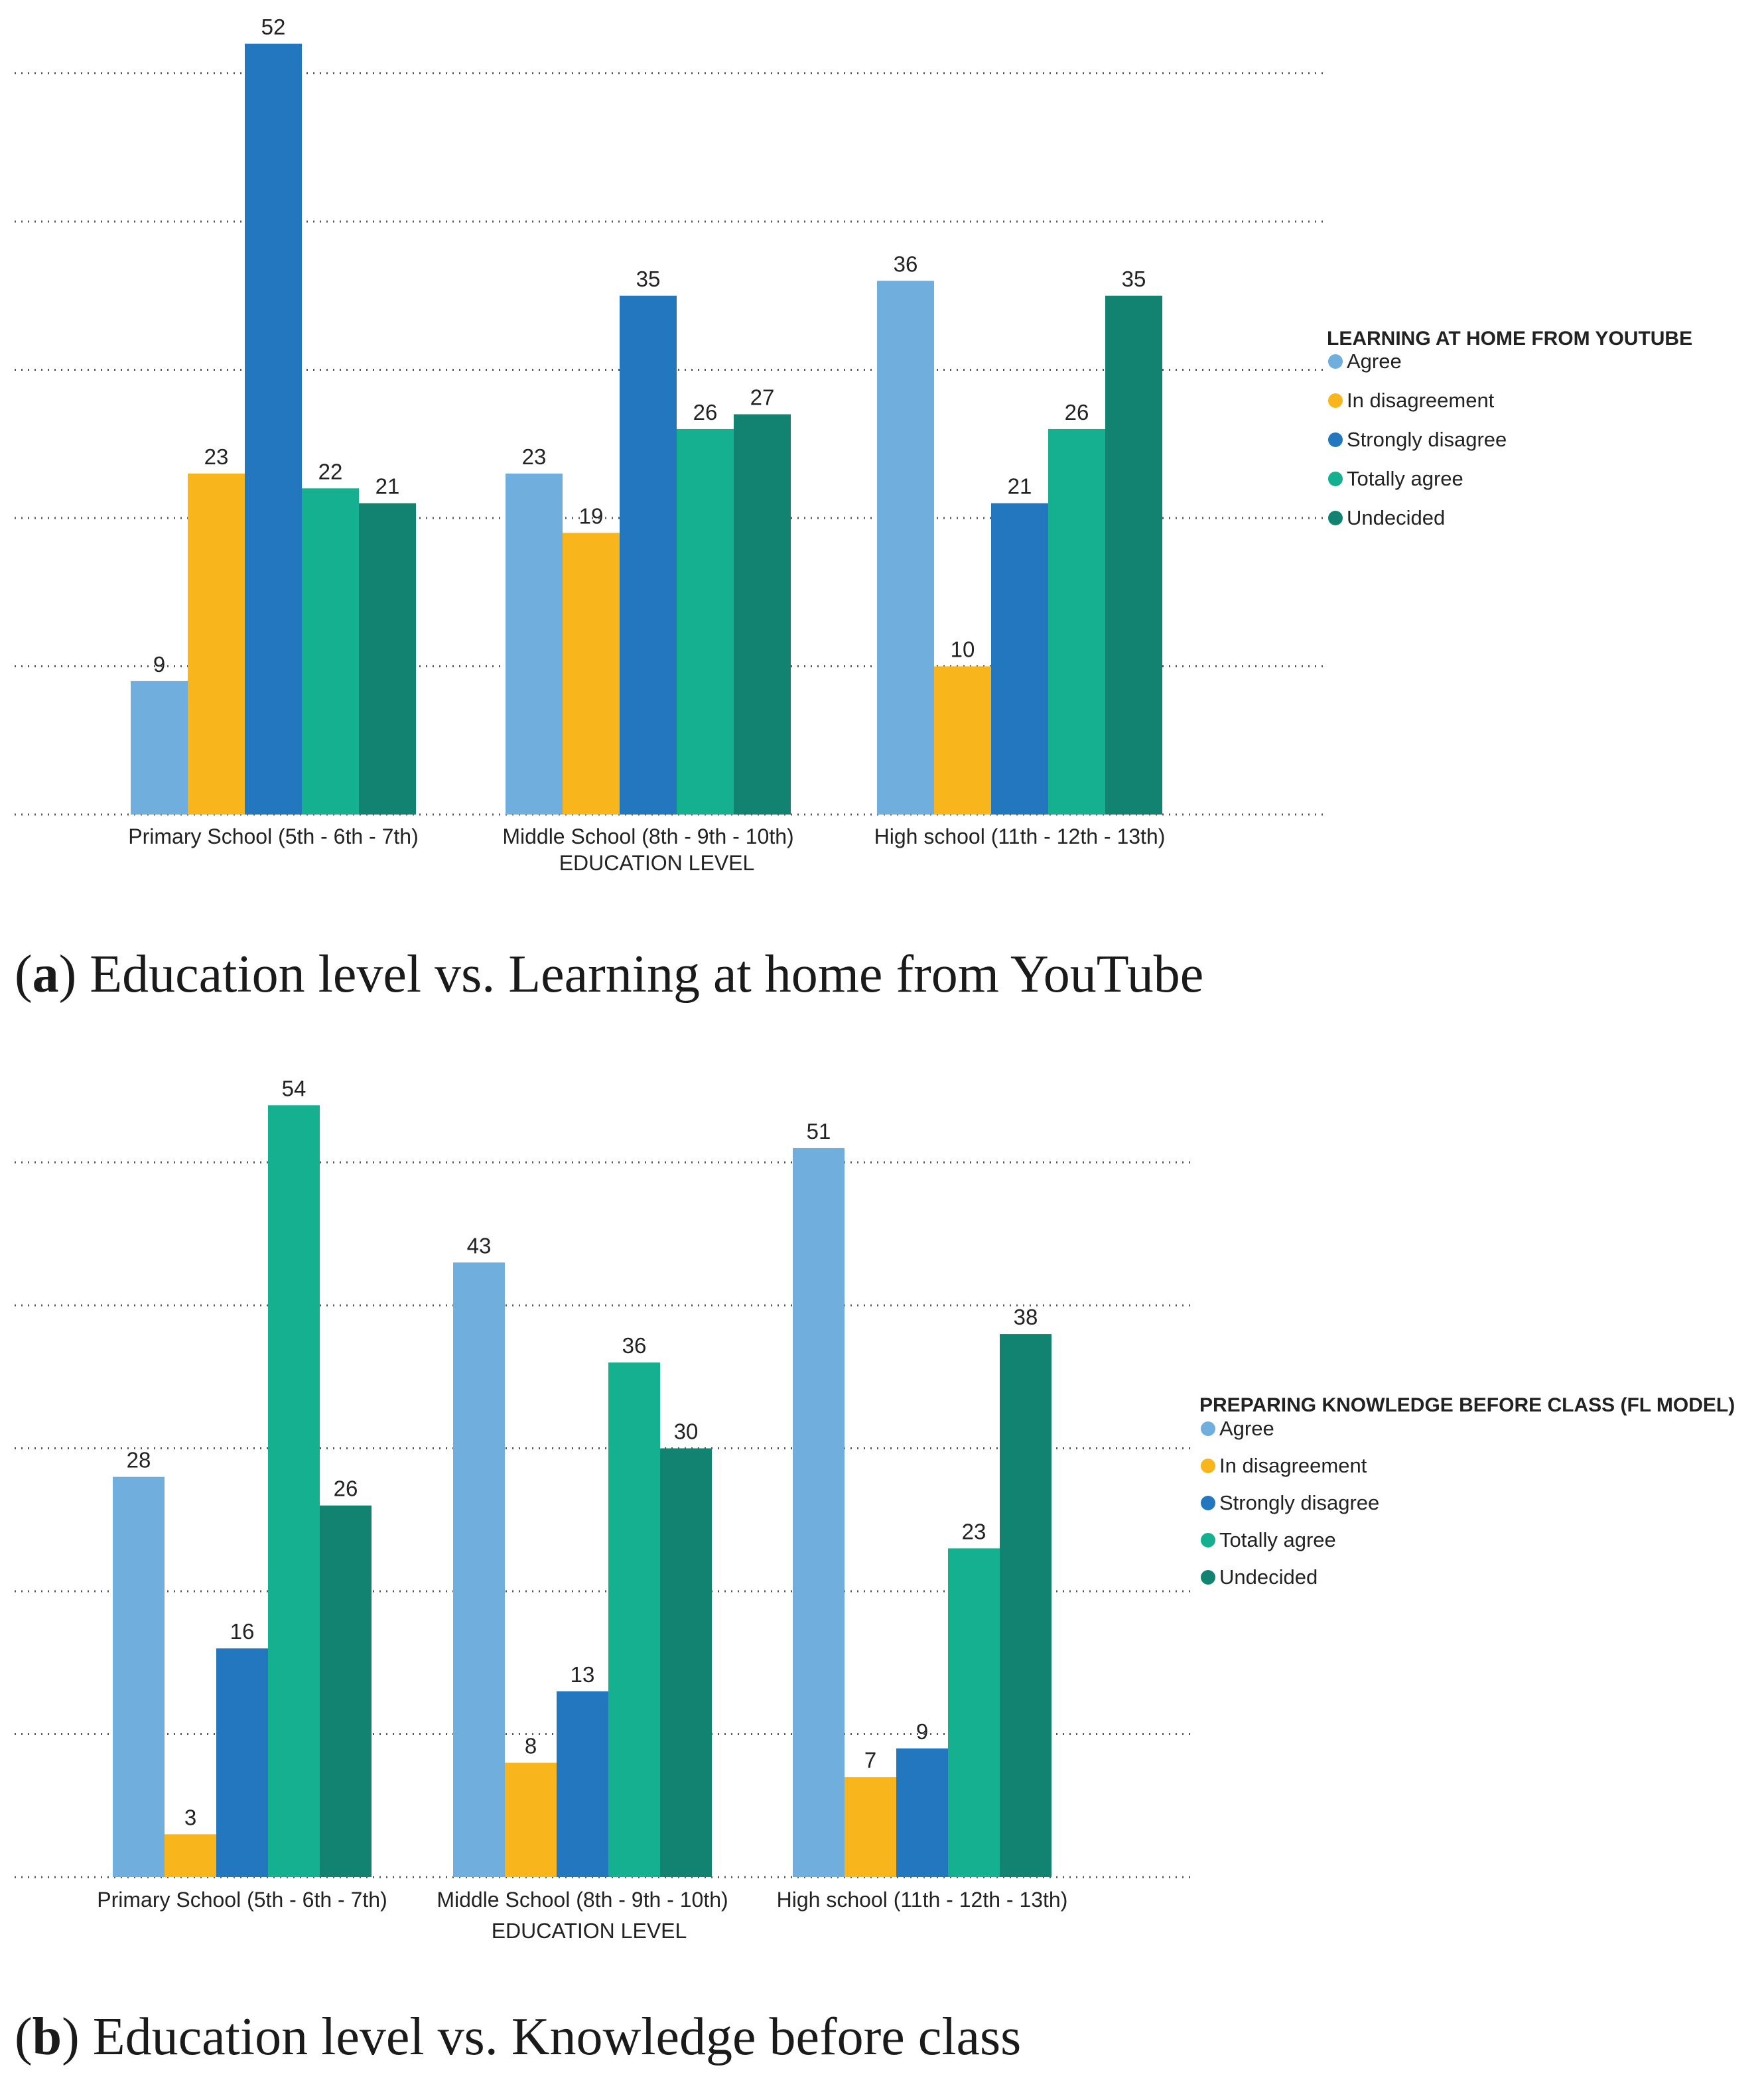  What do you see at coordinates (583, 1674) in the screenshot?
I see `data-label: 13` at bounding box center [583, 1674].